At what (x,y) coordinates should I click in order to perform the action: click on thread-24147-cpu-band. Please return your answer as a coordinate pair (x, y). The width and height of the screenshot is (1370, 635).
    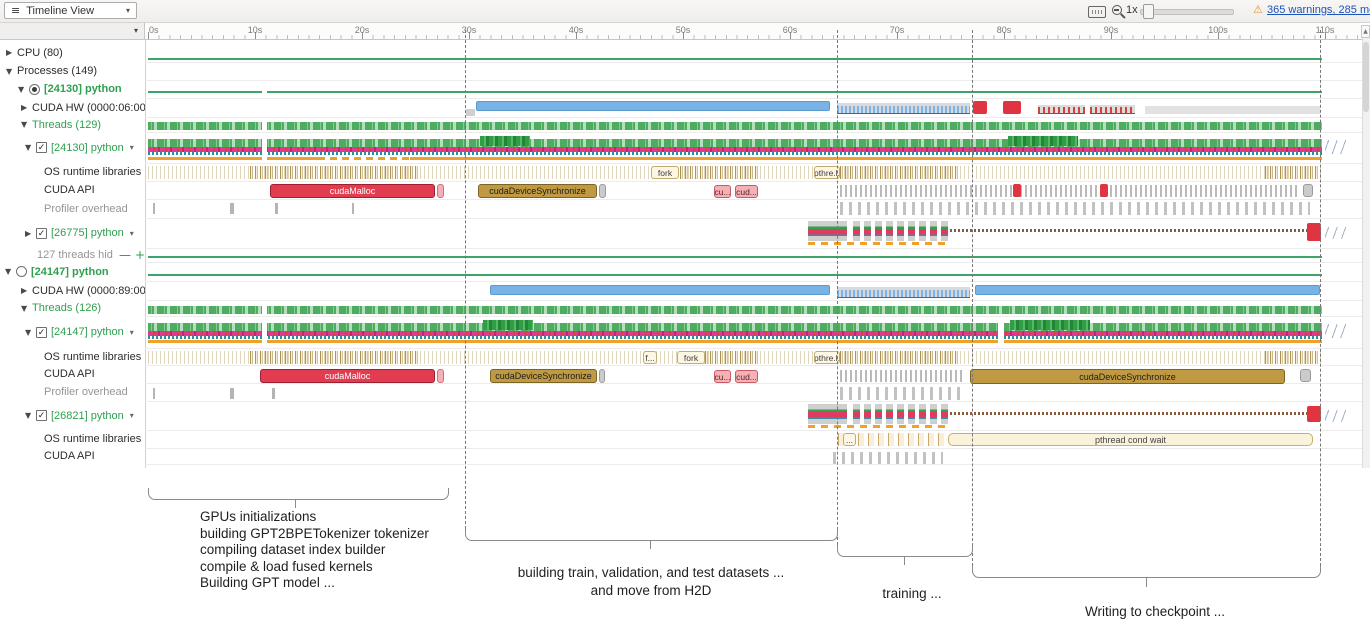
    Looking at the image, I should click on (735, 324).